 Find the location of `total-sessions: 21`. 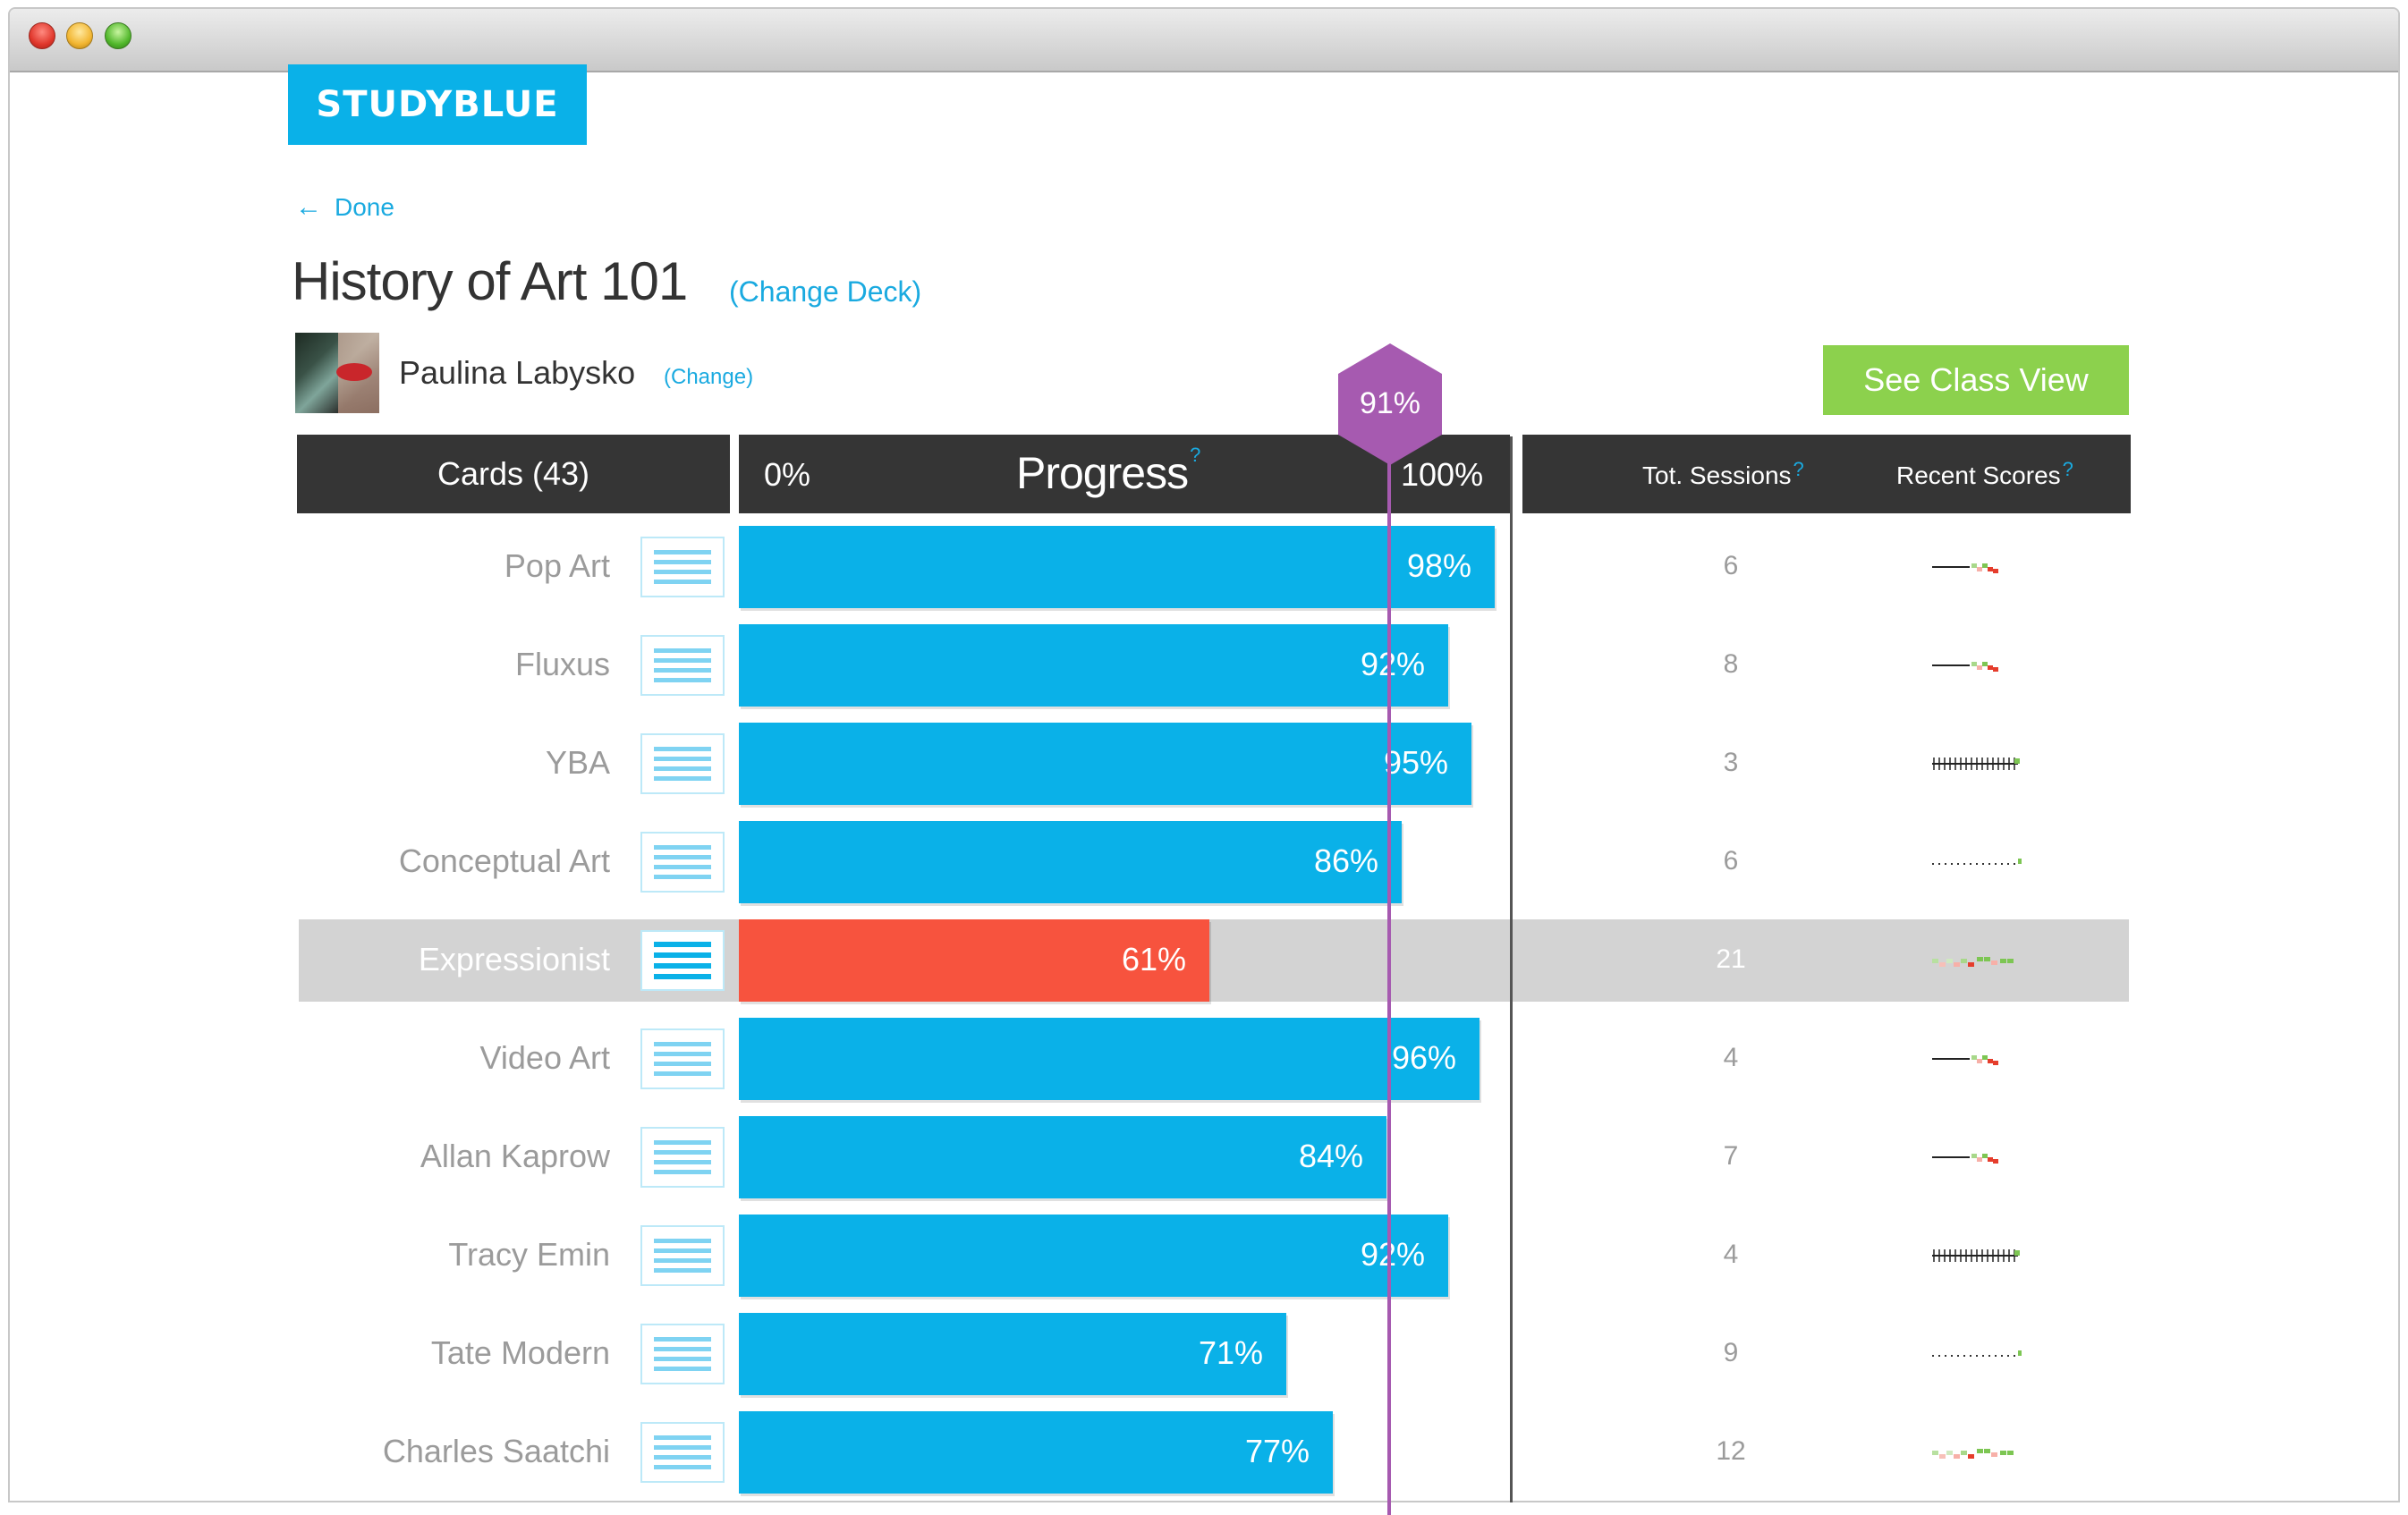

total-sessions: 21 is located at coordinates (1731, 959).